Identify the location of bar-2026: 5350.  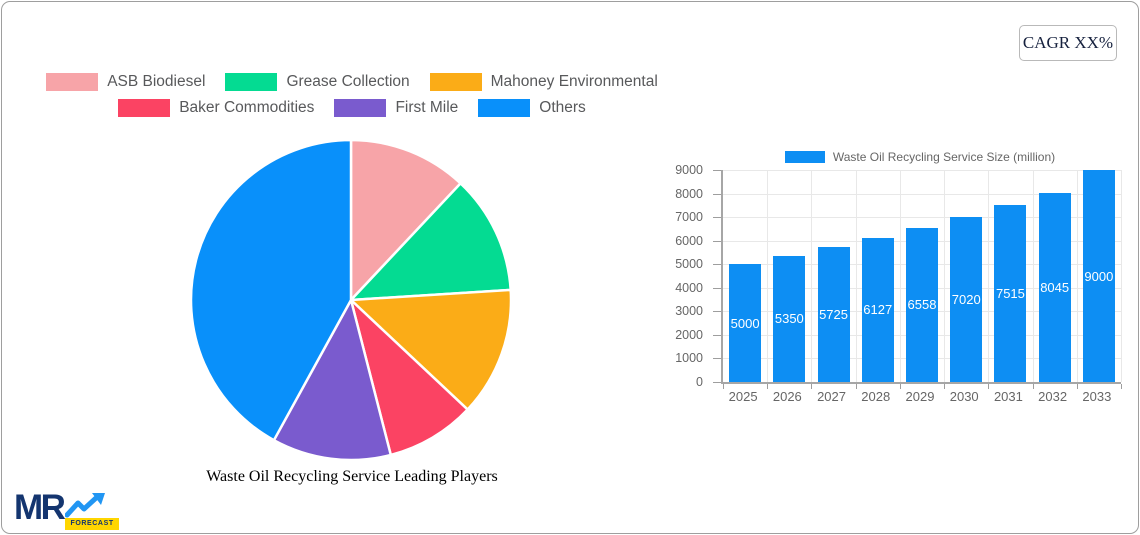
(789, 318).